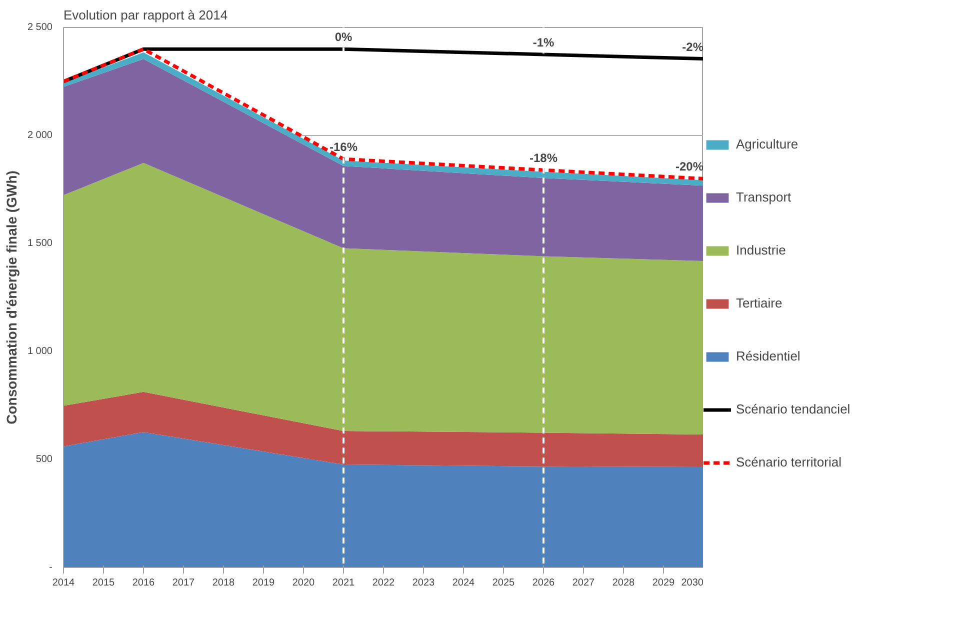 The height and width of the screenshot is (621, 956). I want to click on x-tick-label: 2026, so click(544, 583).